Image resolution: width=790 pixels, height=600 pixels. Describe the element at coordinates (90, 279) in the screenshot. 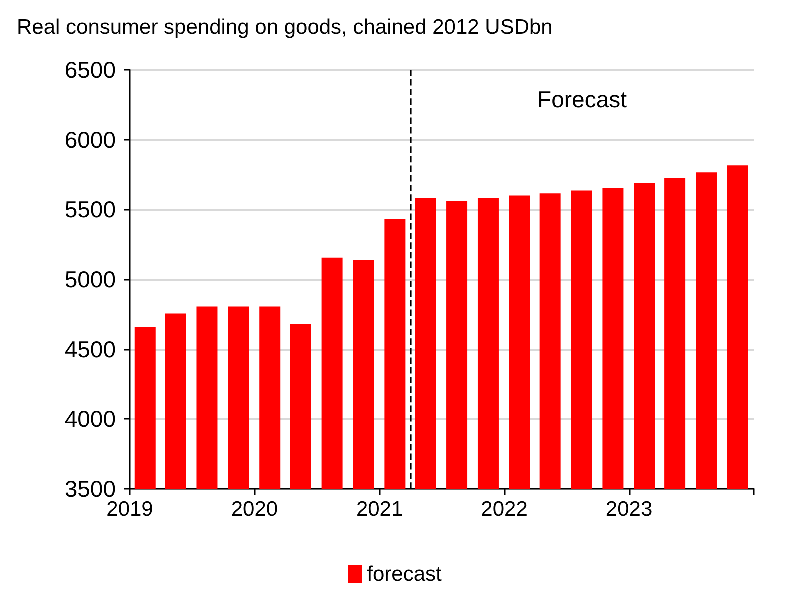

I see `y-tick-label: 5000` at that location.